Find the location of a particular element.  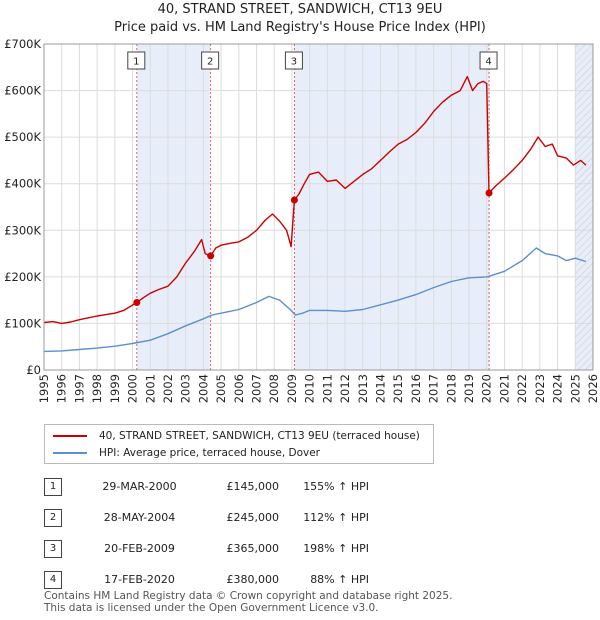

x-tick-label: 2012 is located at coordinates (345, 388).